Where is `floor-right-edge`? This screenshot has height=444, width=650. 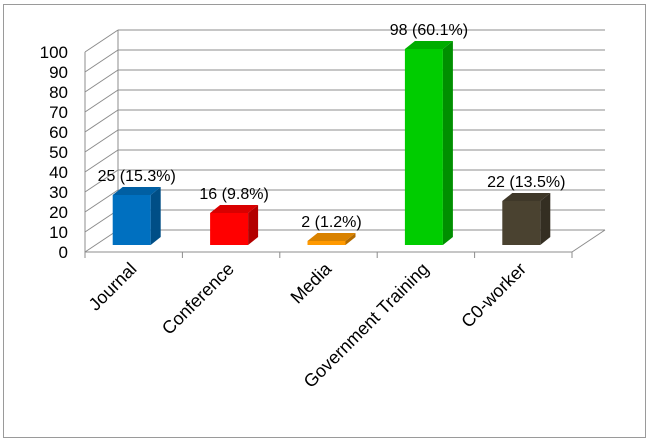 floor-right-edge is located at coordinates (588, 241).